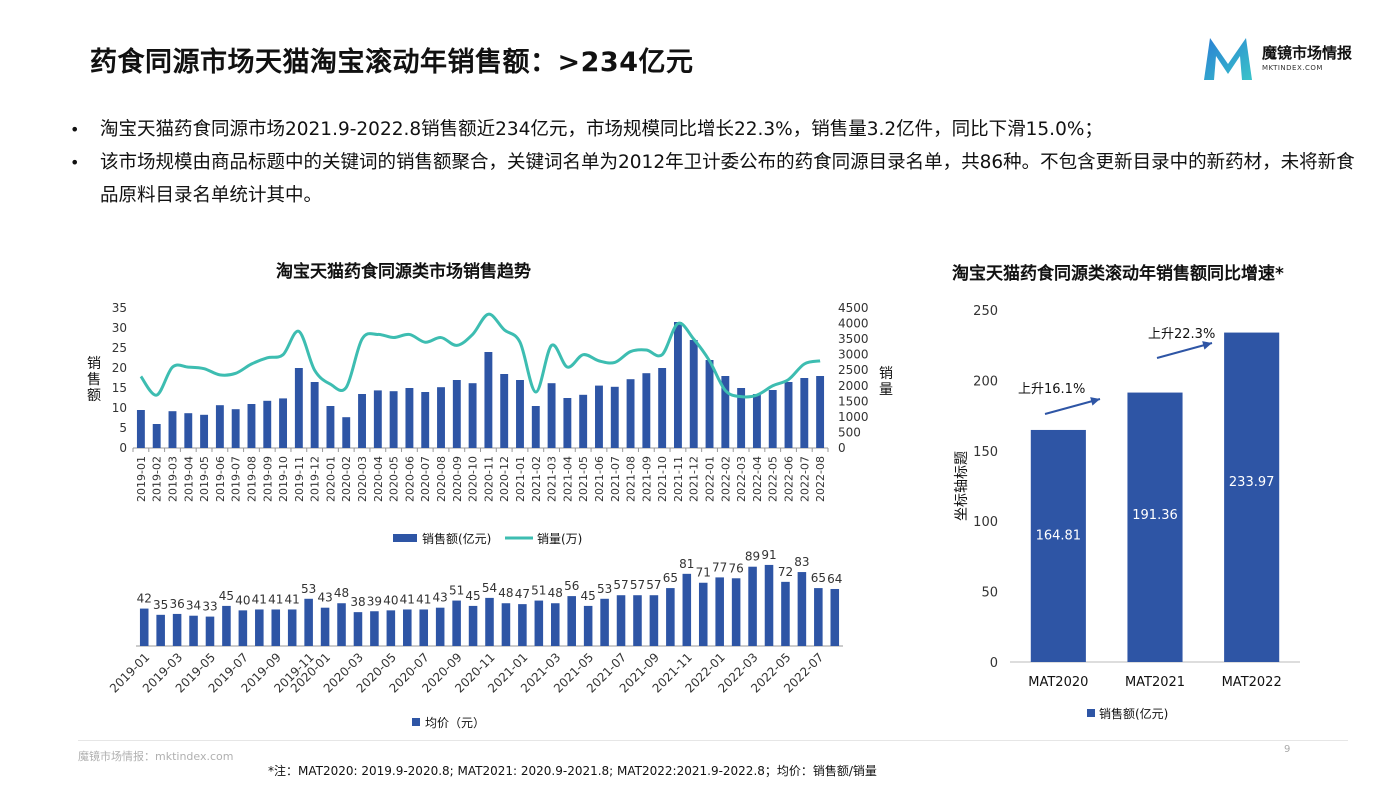  I want to click on price-data-label: 81, so click(686, 564).